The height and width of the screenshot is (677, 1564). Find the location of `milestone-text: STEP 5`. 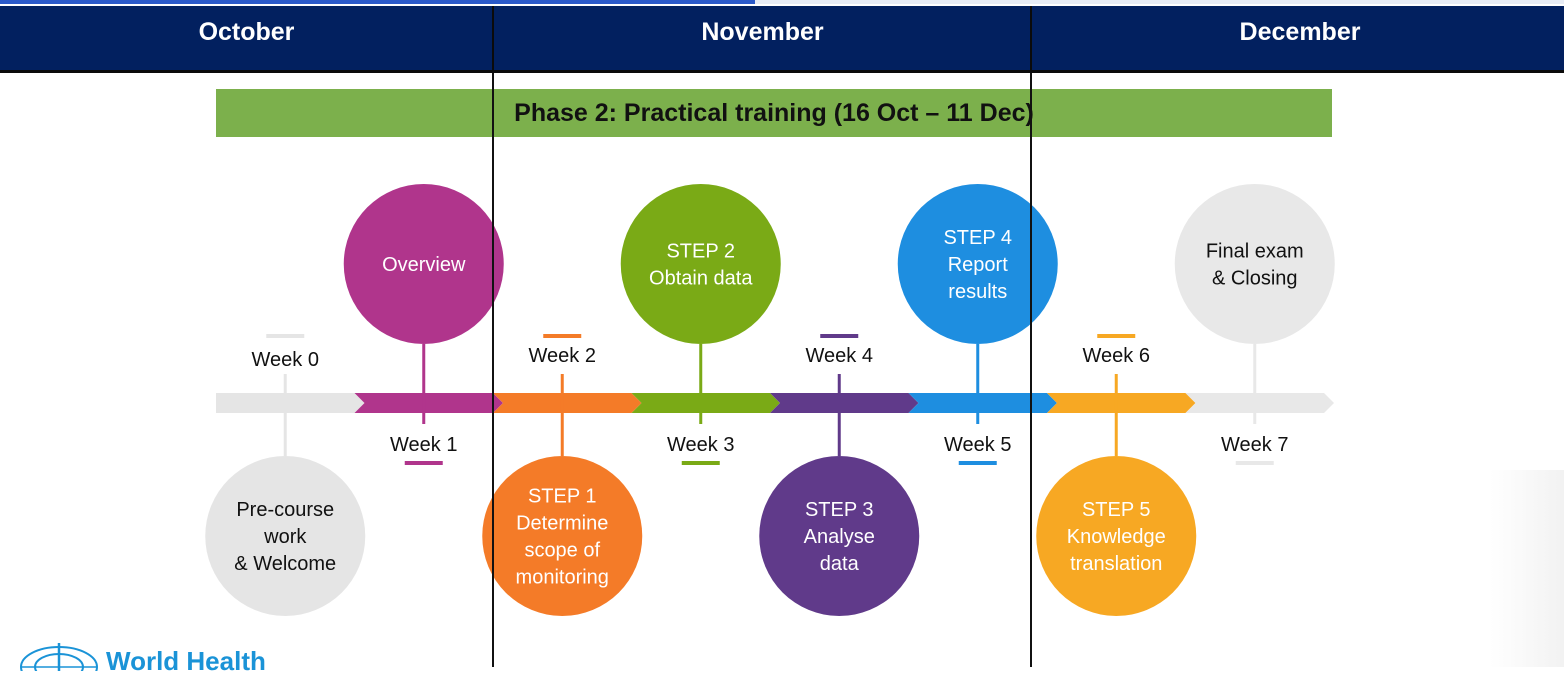

milestone-text: STEP 5 is located at coordinates (1116, 510).